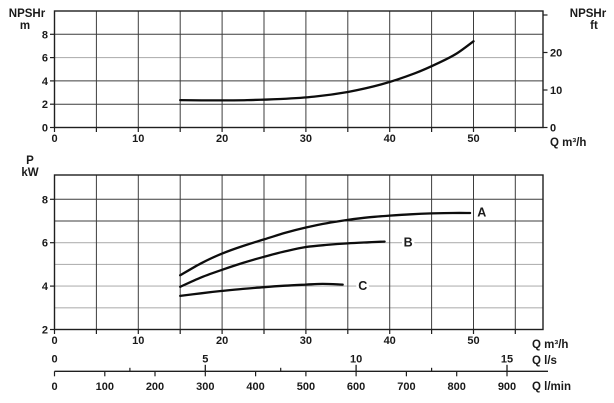 The width and height of the screenshot is (614, 403). Describe the element at coordinates (356, 360) in the screenshot. I see `ls-tick-label: 10` at that location.